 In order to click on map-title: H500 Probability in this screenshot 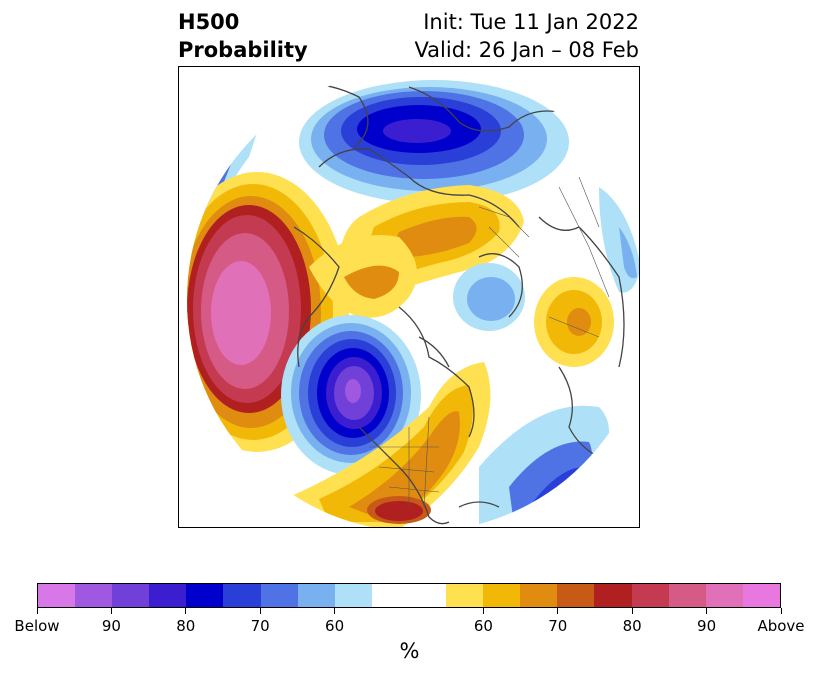, I will do `click(243, 36)`.